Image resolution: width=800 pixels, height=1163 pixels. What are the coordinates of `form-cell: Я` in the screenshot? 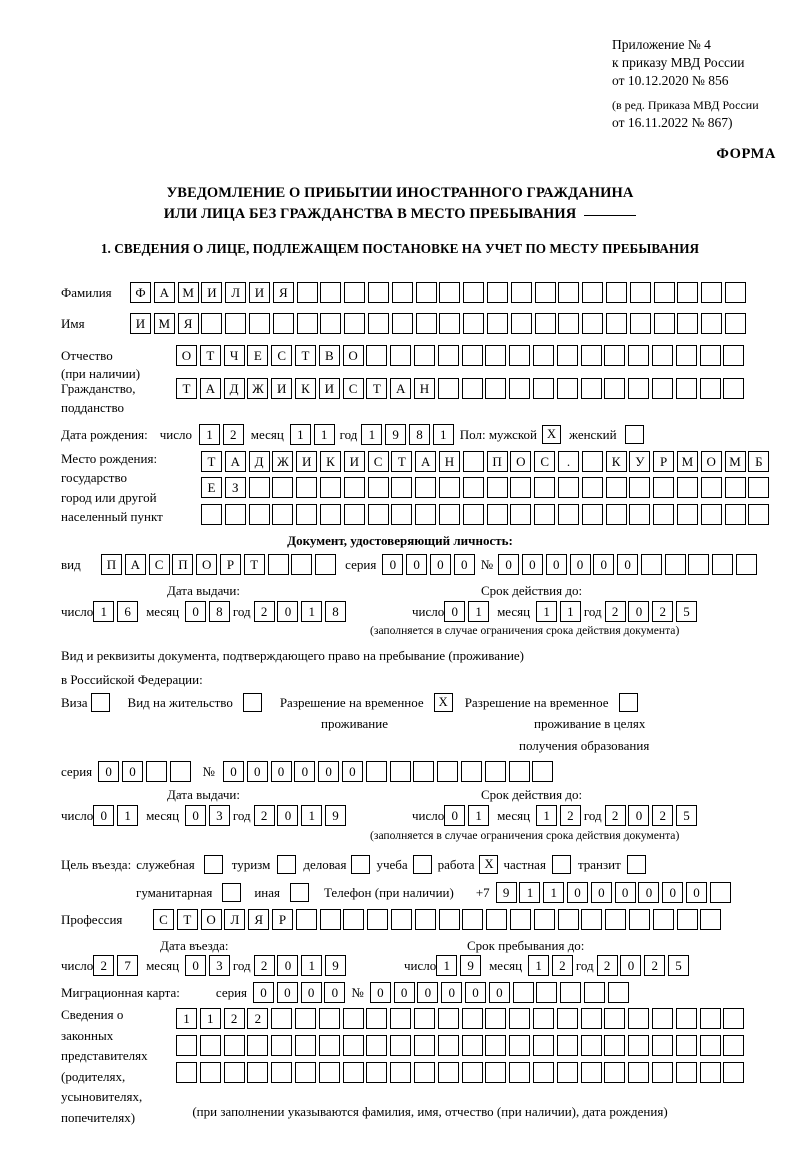 It's located at (259, 919).